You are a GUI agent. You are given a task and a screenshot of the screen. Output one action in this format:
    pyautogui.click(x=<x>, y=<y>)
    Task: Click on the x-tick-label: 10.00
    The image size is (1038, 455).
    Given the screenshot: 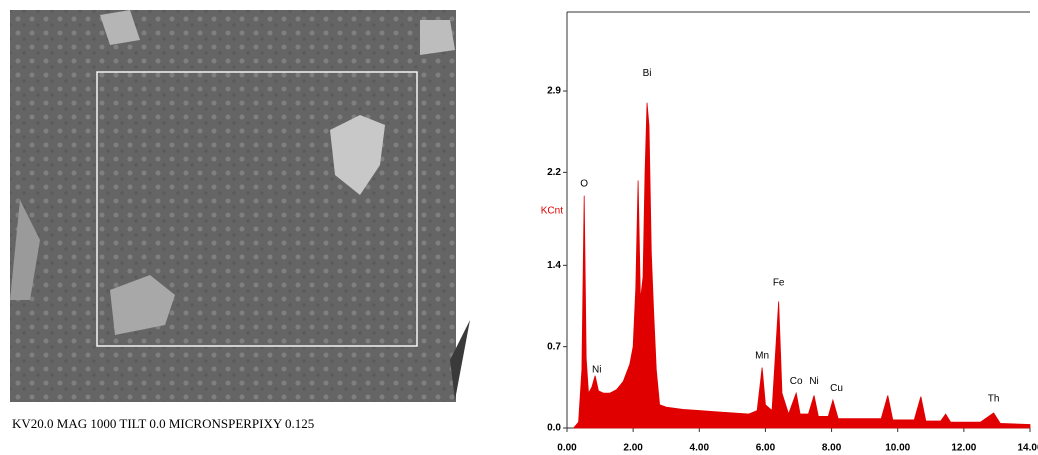 What is the action you would take?
    pyautogui.click(x=897, y=448)
    